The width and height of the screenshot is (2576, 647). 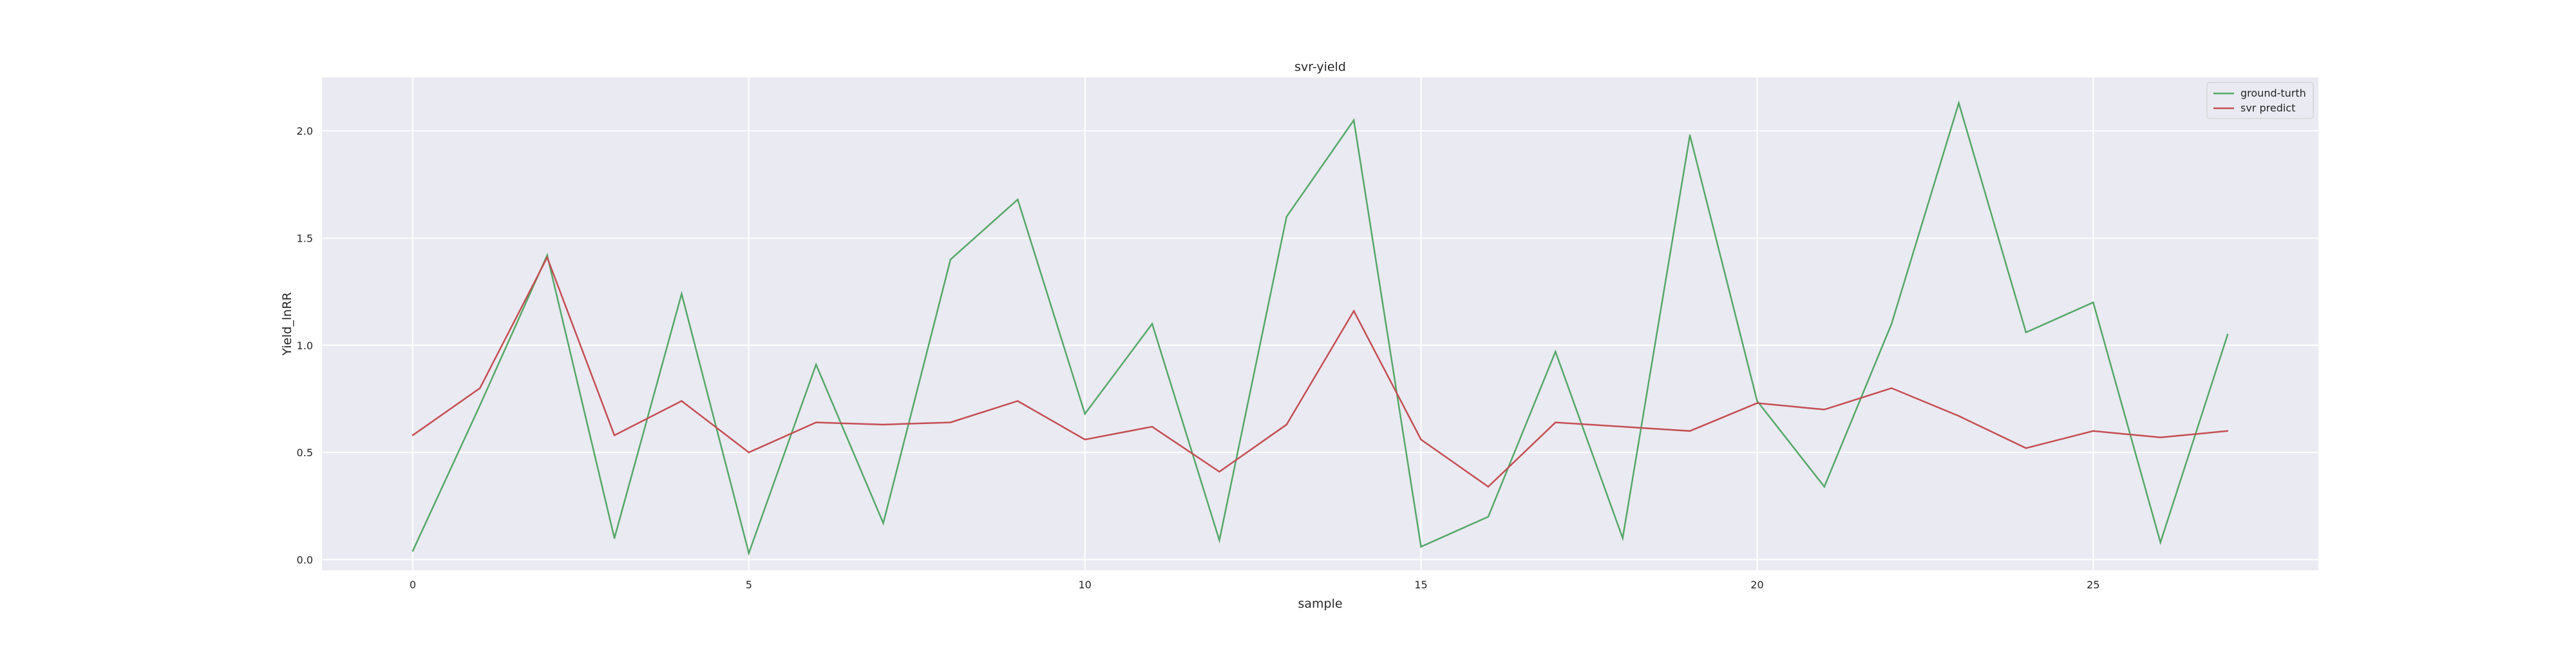 What do you see at coordinates (413, 585) in the screenshot?
I see `x-tick-label: 0` at bounding box center [413, 585].